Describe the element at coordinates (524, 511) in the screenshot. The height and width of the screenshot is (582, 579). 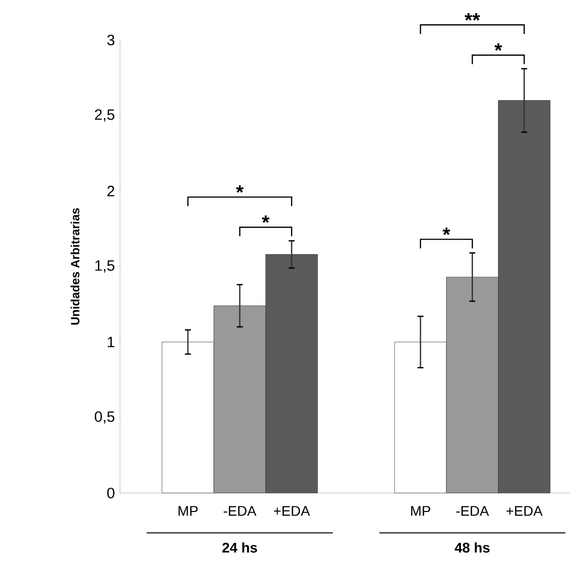
I see `text: +EDA` at that location.